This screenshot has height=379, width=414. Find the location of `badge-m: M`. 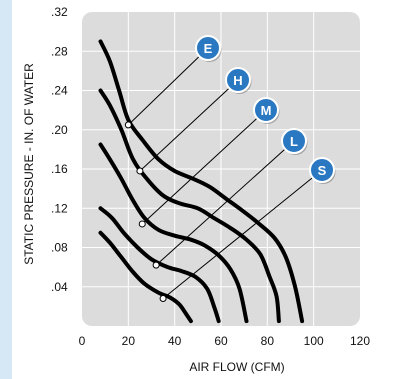

badge-m: M is located at coordinates (266, 110).